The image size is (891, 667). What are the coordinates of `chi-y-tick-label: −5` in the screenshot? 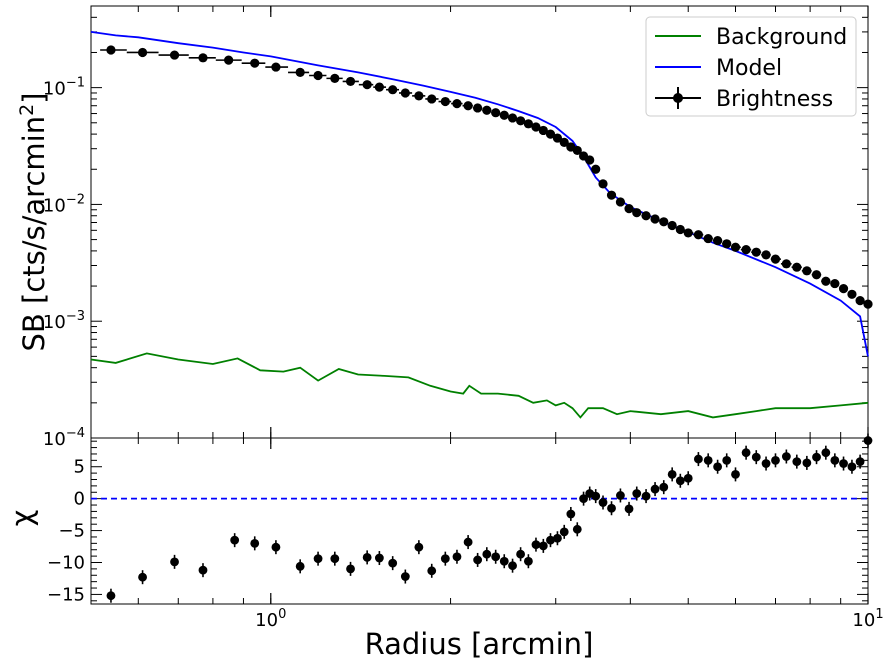 It's located at (71, 531).